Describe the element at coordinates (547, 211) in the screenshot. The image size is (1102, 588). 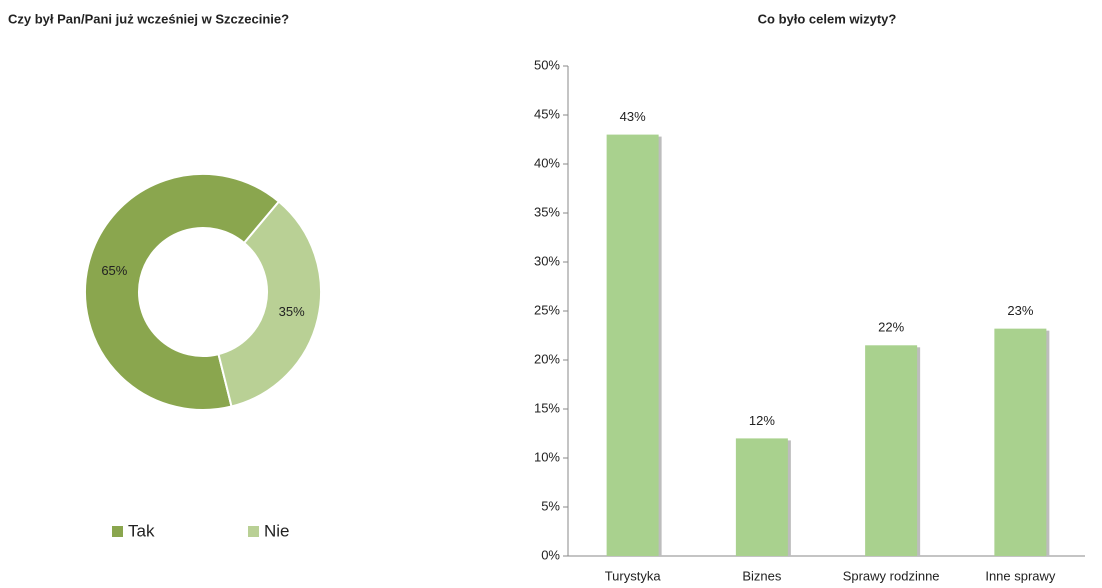
I see `y-tick-label: 35%` at that location.